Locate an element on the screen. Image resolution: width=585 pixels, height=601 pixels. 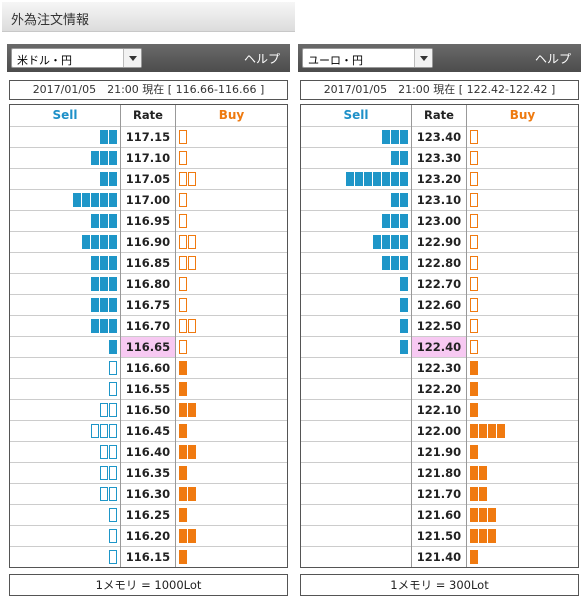
order-book-row: 116.50 is located at coordinates (148, 409).